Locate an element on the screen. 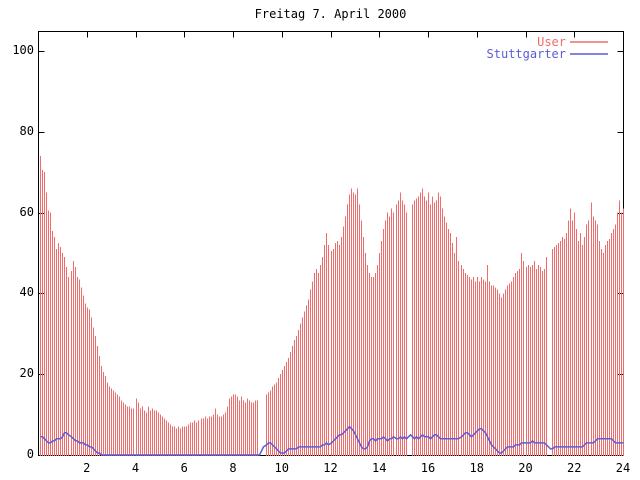 Image resolution: width=640 pixels, height=480 pixels. y-tick-label: 60 is located at coordinates (26, 211).